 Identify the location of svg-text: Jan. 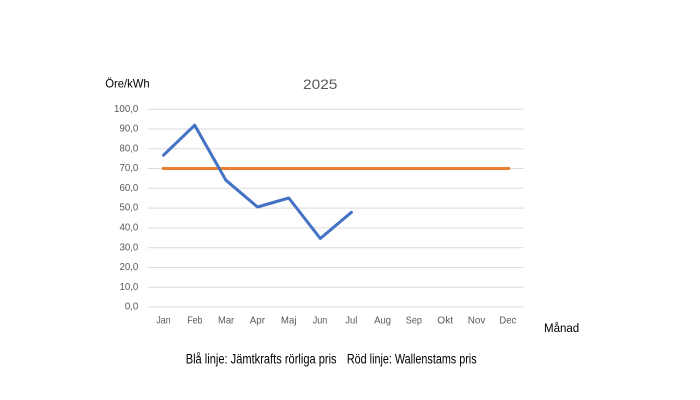
(163, 321).